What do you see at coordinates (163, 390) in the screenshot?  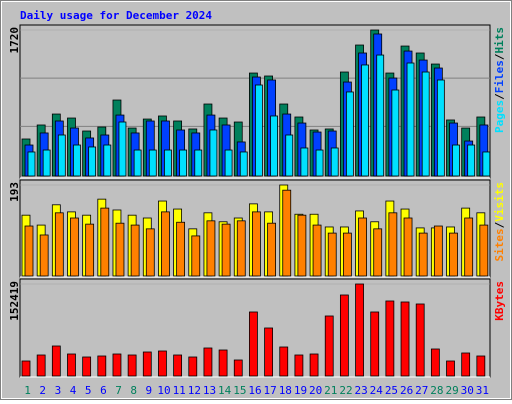 I see `x-tick-label: 10` at bounding box center [163, 390].